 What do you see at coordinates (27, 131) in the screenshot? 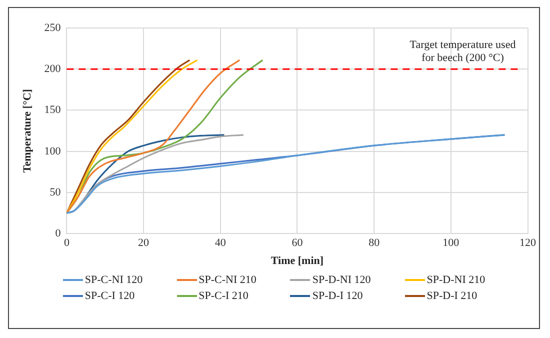
I see `y-axis-title: Temperature [°C]` at bounding box center [27, 131].